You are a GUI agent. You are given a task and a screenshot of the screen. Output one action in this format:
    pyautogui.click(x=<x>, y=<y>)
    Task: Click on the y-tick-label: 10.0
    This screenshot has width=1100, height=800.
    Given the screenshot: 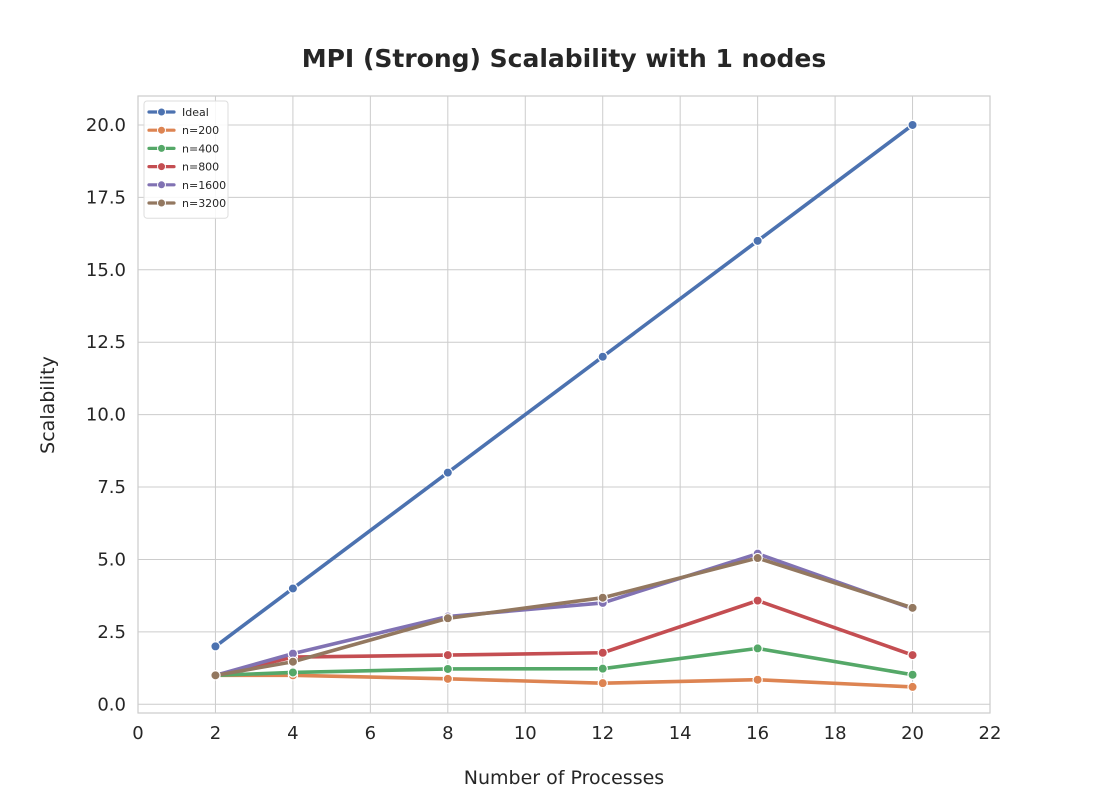 What is the action you would take?
    pyautogui.click(x=106, y=415)
    